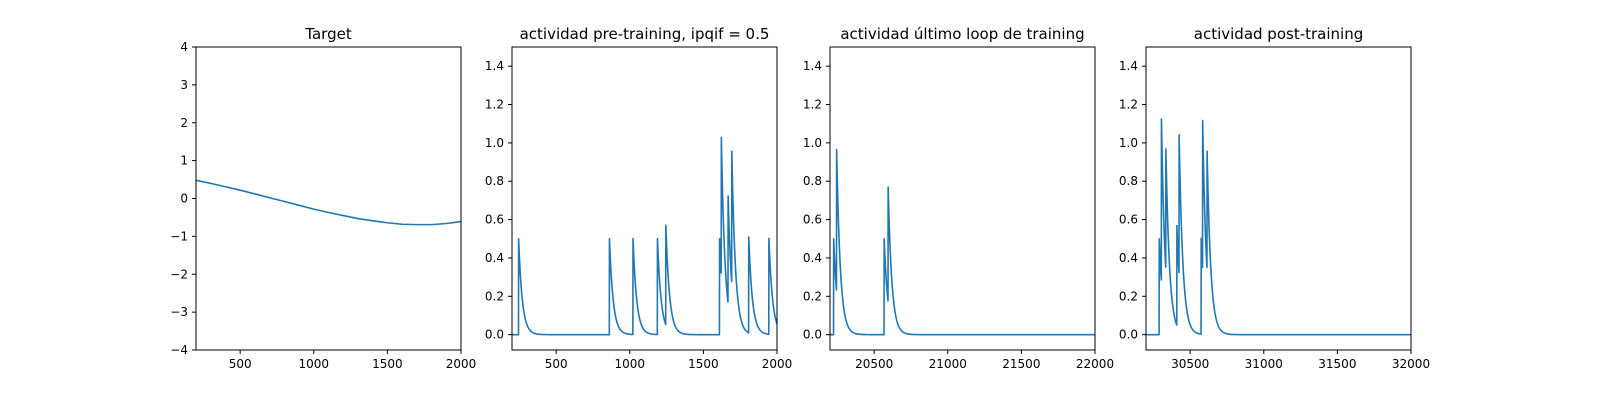 Image resolution: width=1600 pixels, height=400 pixels. I want to click on x-tick-label: 21000, so click(948, 364).